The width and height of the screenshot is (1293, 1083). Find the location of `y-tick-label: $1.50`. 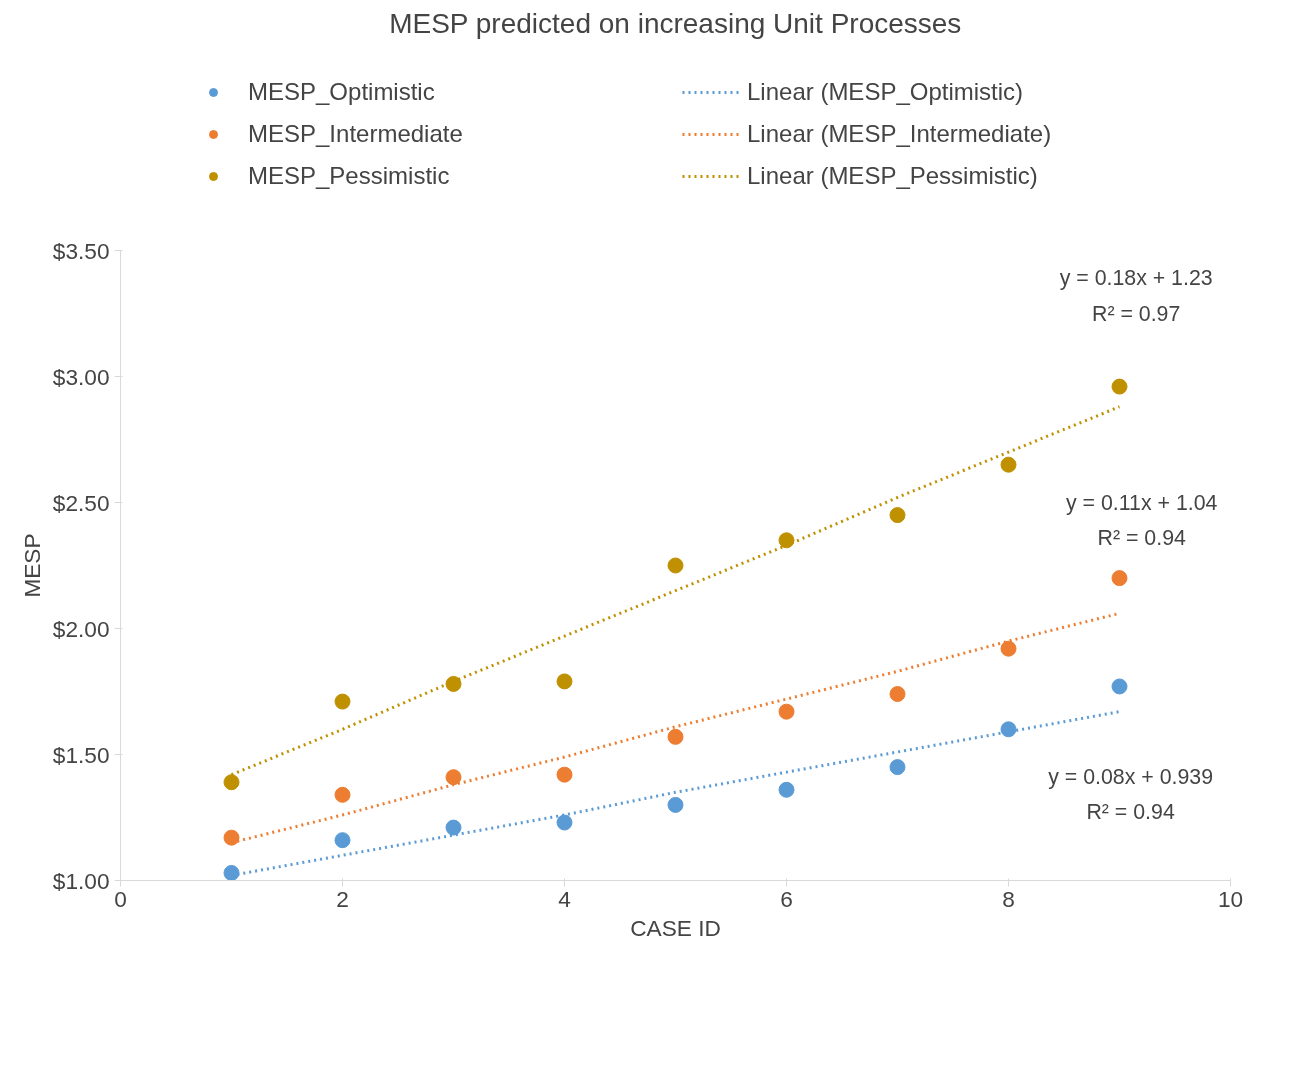

y-tick-label: $1.50 is located at coordinates (81, 754).